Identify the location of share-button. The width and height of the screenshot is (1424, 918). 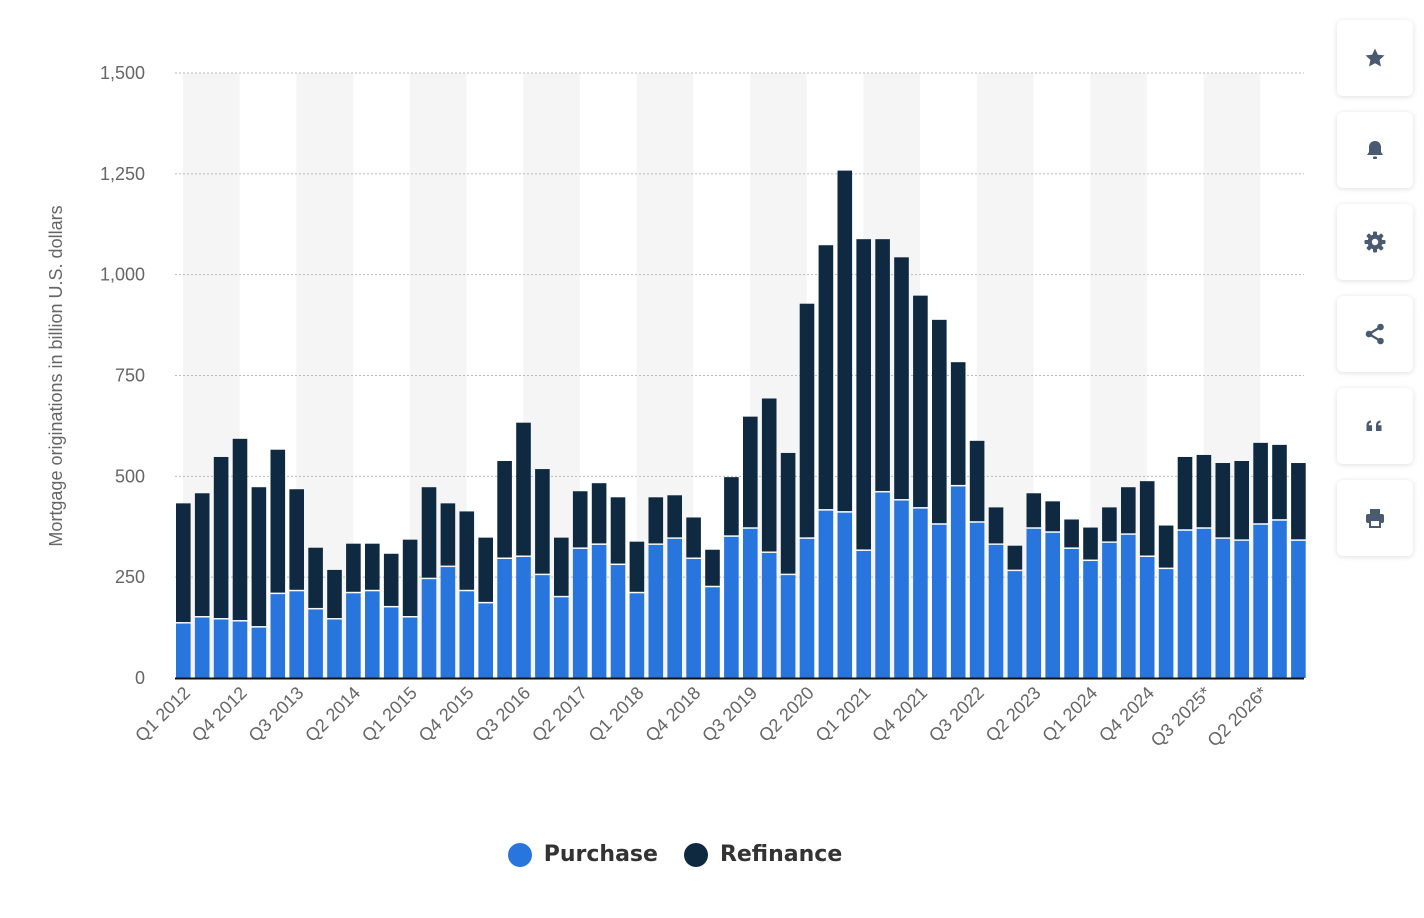
(1375, 334).